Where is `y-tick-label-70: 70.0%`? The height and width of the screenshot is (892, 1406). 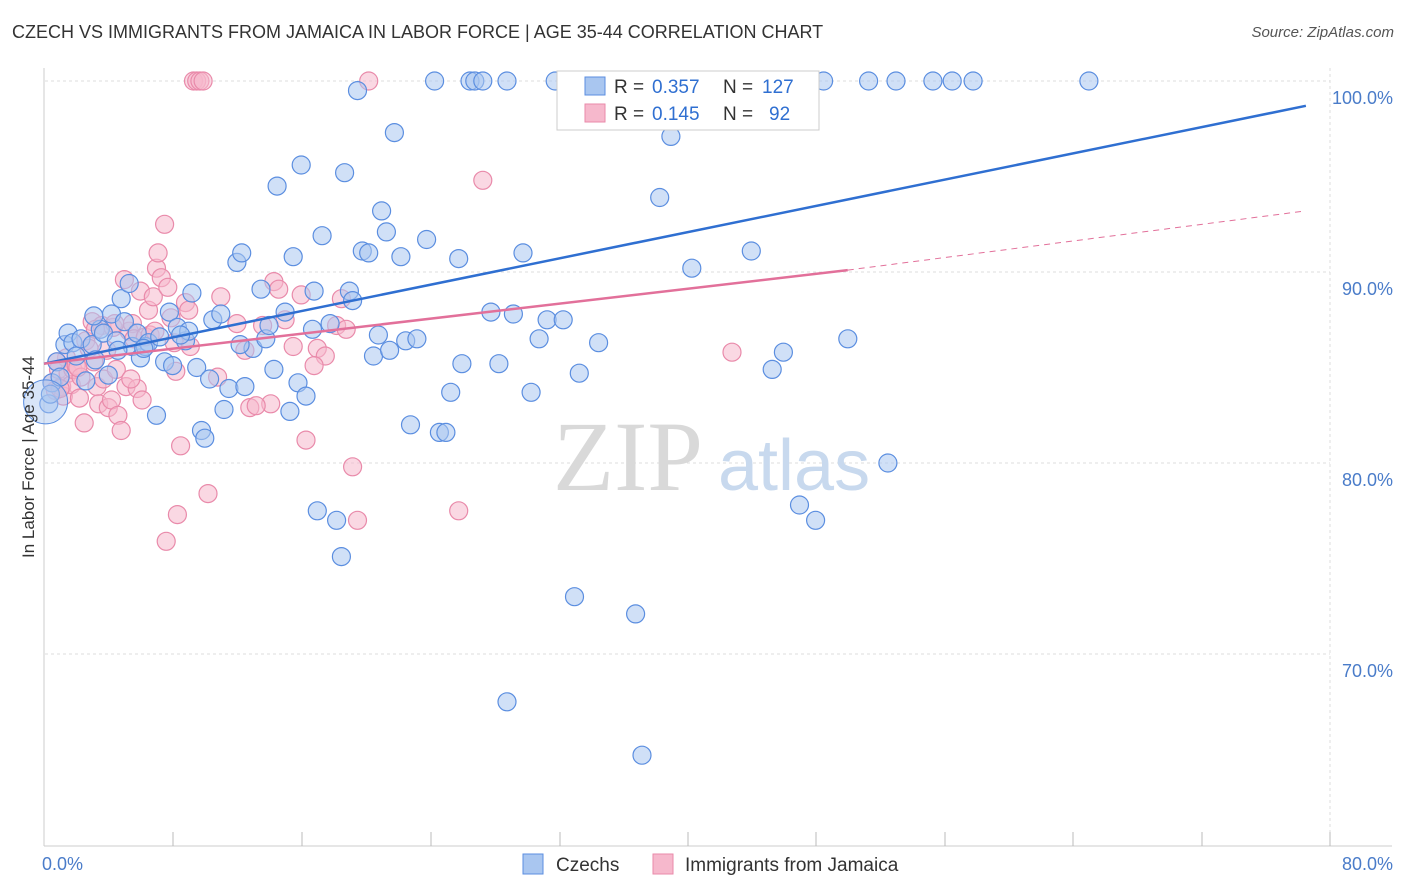
y-tick-label-70: 70.0% is located at coordinates (1367, 671).